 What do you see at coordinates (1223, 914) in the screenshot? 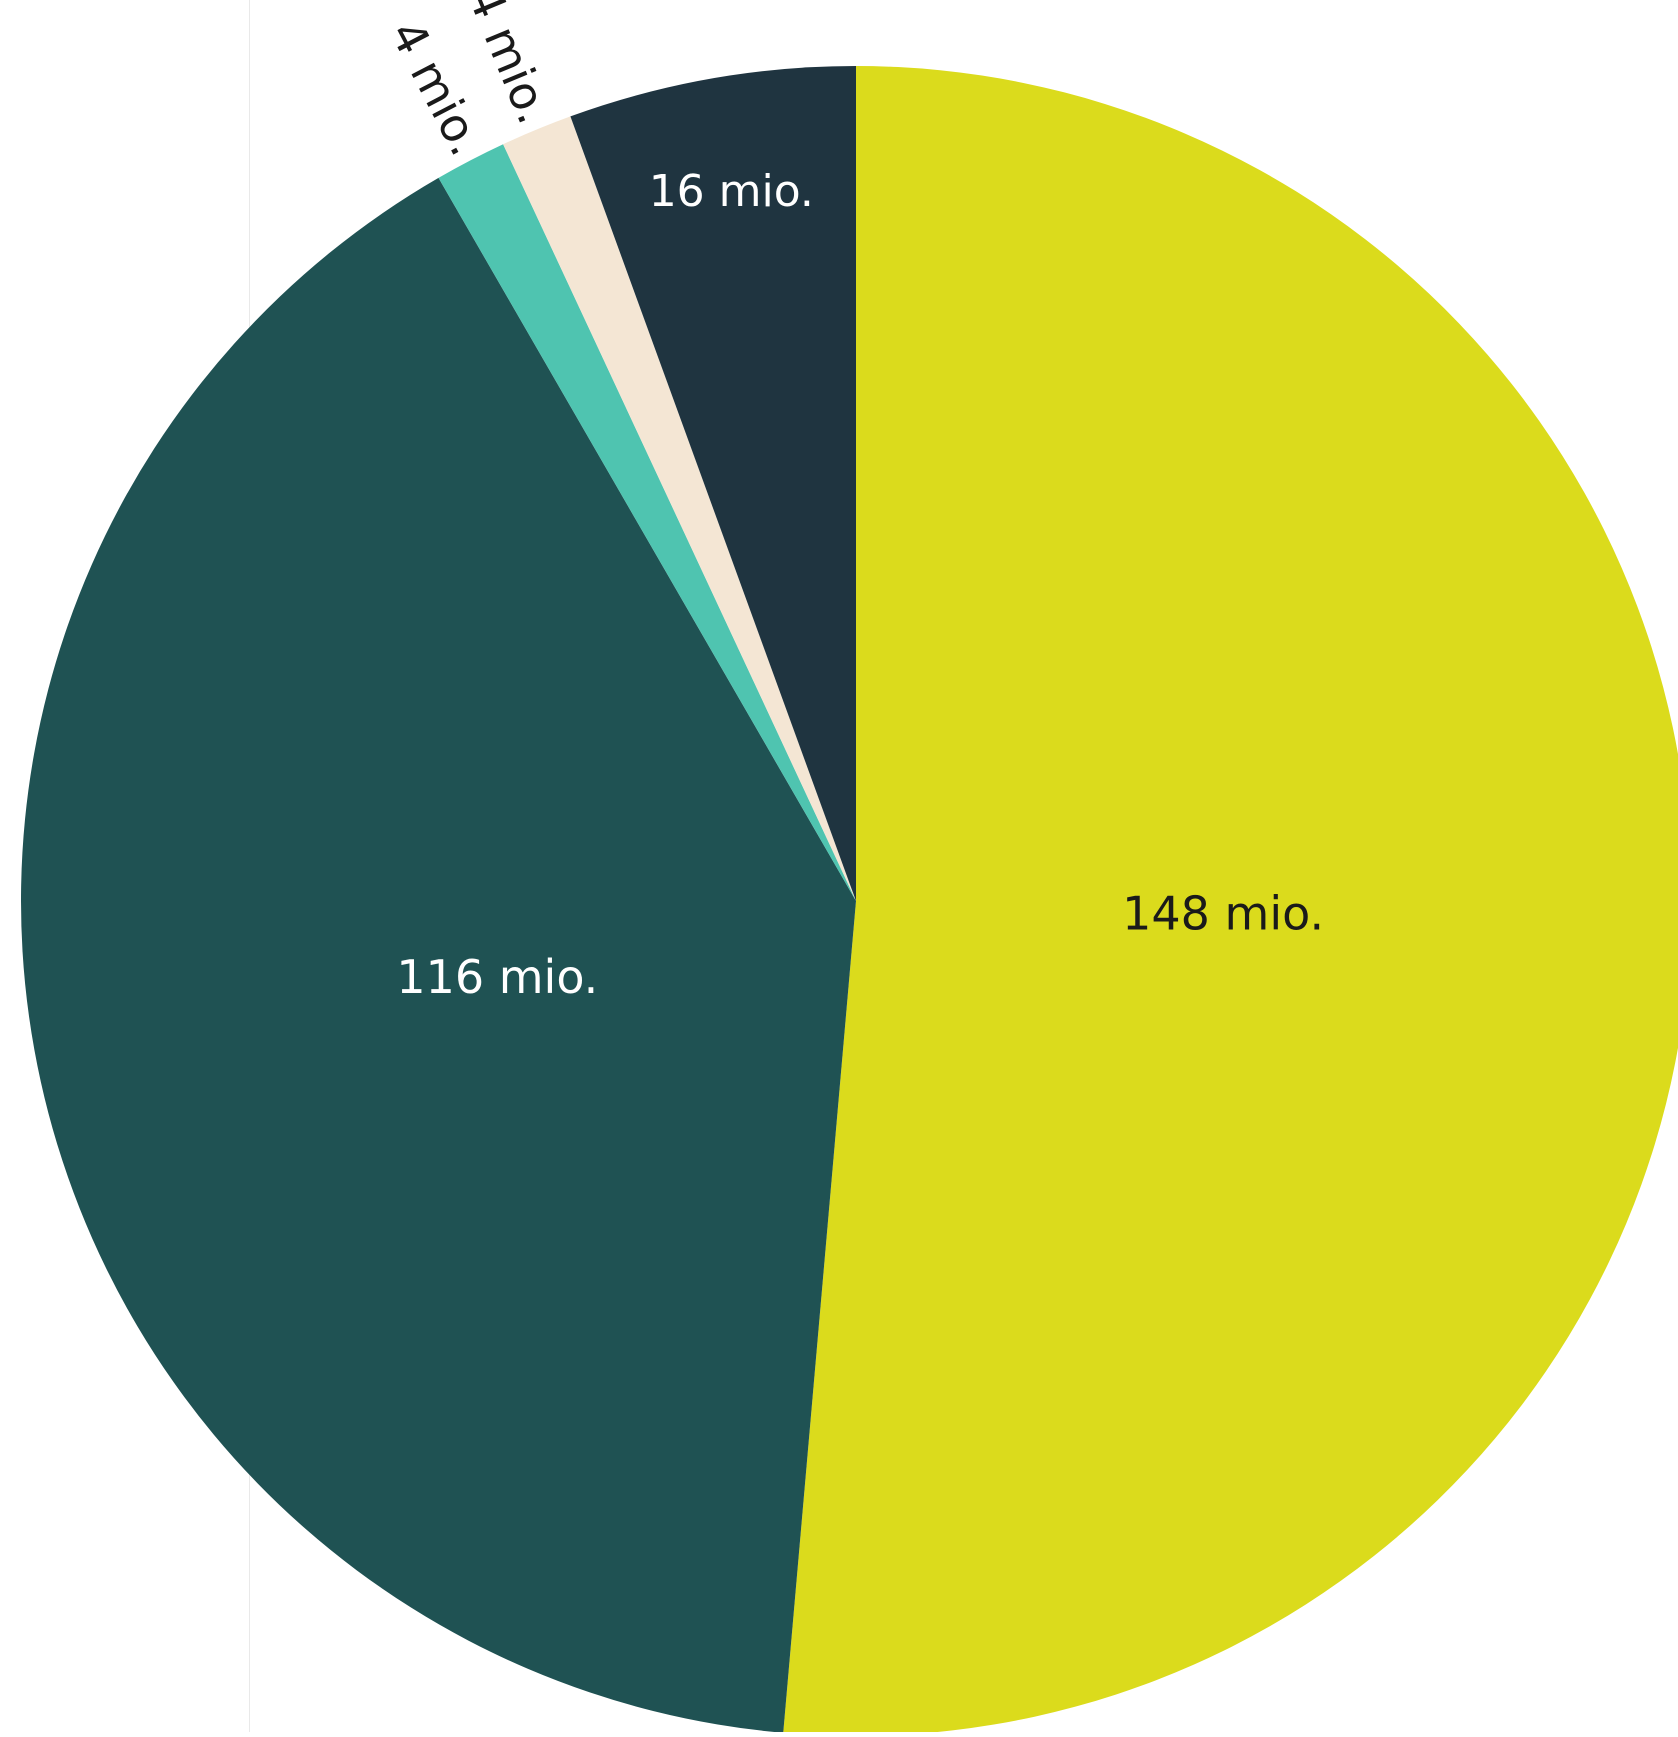
I see `slice-label-0: 148 mio.` at bounding box center [1223, 914].